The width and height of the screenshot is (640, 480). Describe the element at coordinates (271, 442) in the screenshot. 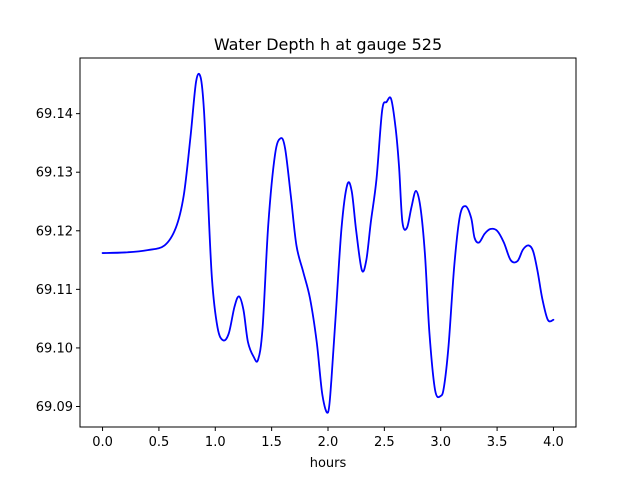

I see `x-tick-label: 1.5` at that location.